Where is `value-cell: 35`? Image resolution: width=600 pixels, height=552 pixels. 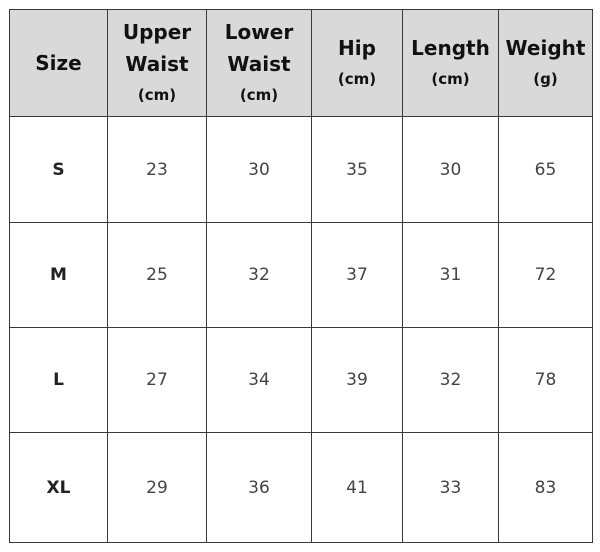
value-cell: 35 is located at coordinates (357, 169).